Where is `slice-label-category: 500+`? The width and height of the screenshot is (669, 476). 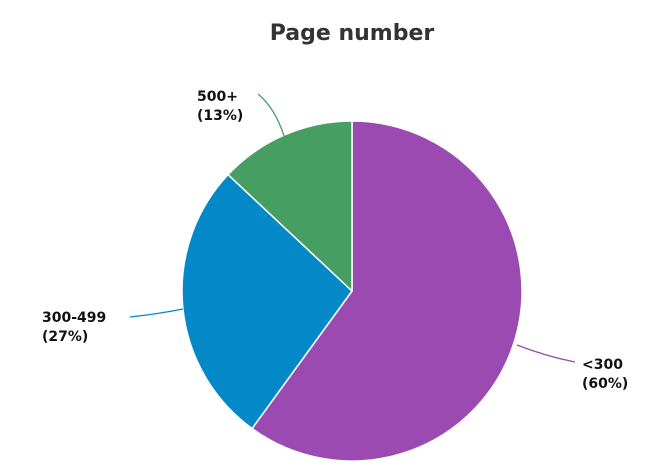 slice-label-category: 500+ is located at coordinates (217, 97).